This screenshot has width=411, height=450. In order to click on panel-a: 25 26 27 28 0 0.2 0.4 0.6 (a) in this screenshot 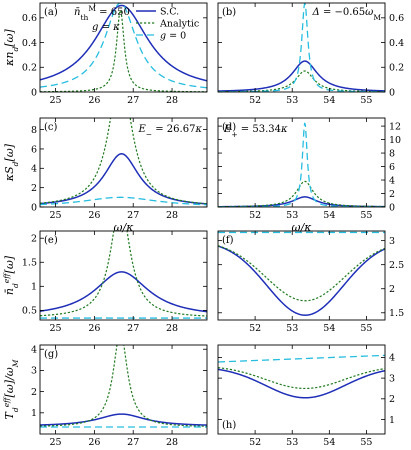, I will do `click(115, 54)`.